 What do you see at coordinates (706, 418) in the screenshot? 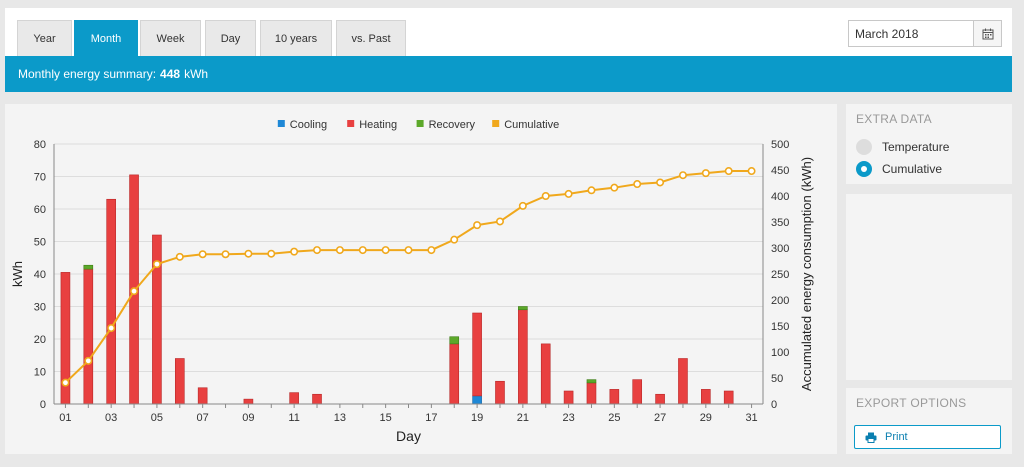
I see `x-tick-label: 29` at bounding box center [706, 418].